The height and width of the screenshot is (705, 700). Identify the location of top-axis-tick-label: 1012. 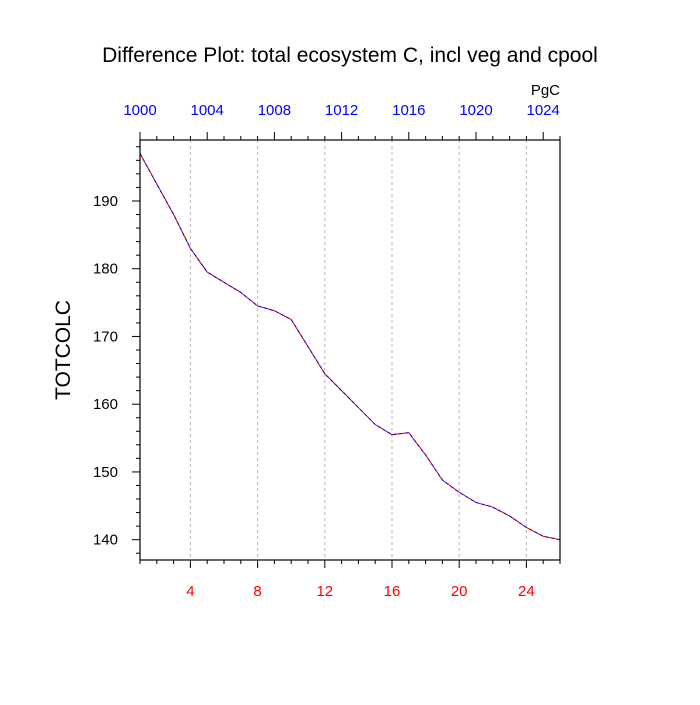
(341, 110).